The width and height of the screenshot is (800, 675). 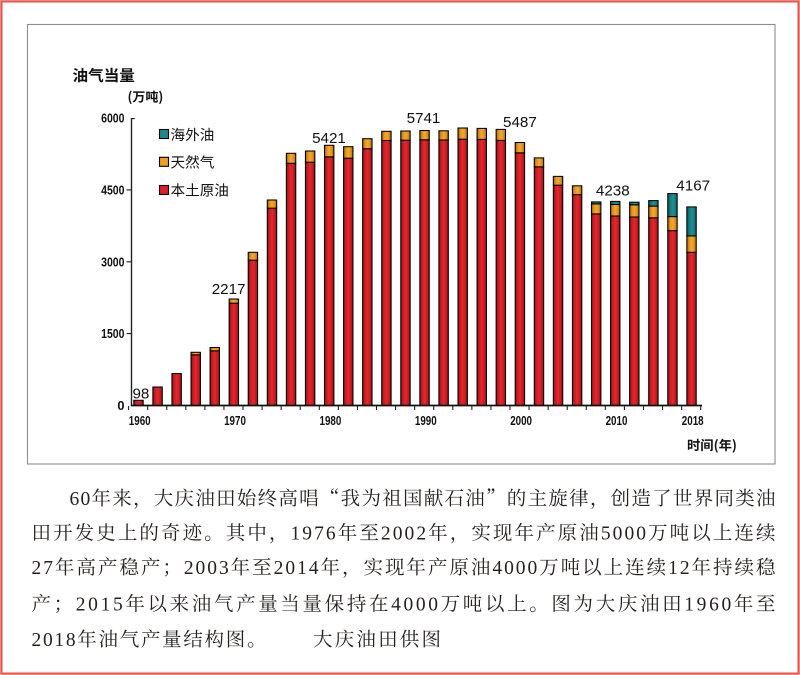 I want to click on svg-text: 2018年油气产量结构图。, so click(x=149, y=638).